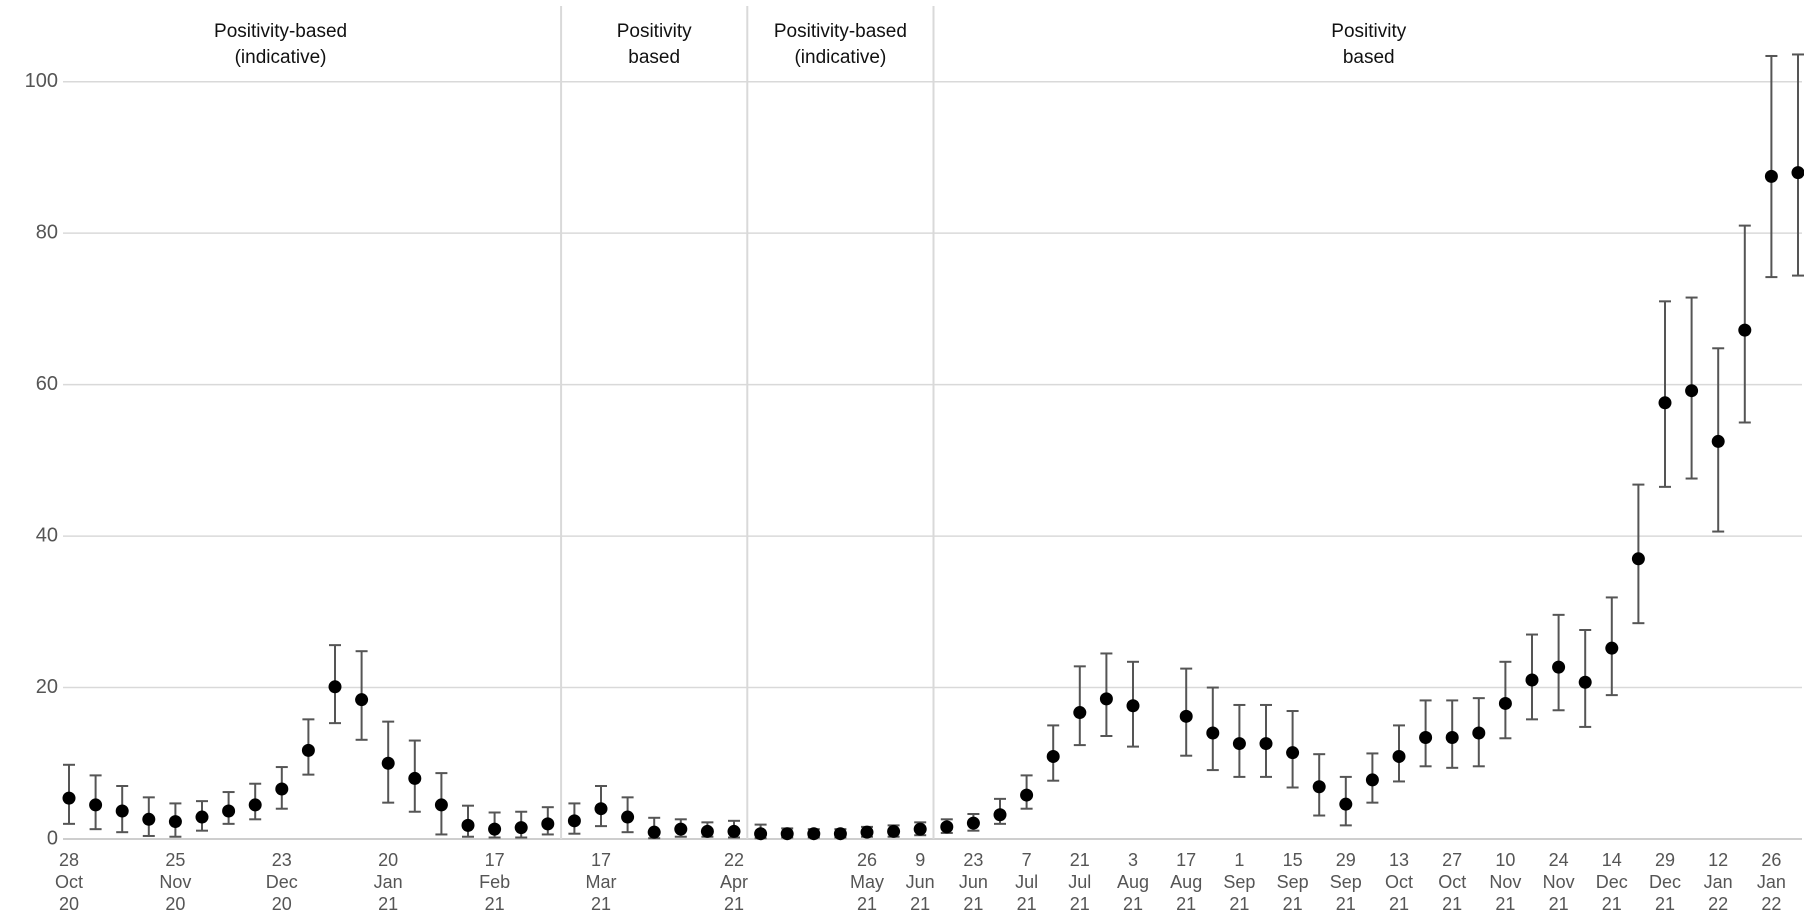  I want to click on x-tick-label: 25 Nov 20, so click(175, 882).